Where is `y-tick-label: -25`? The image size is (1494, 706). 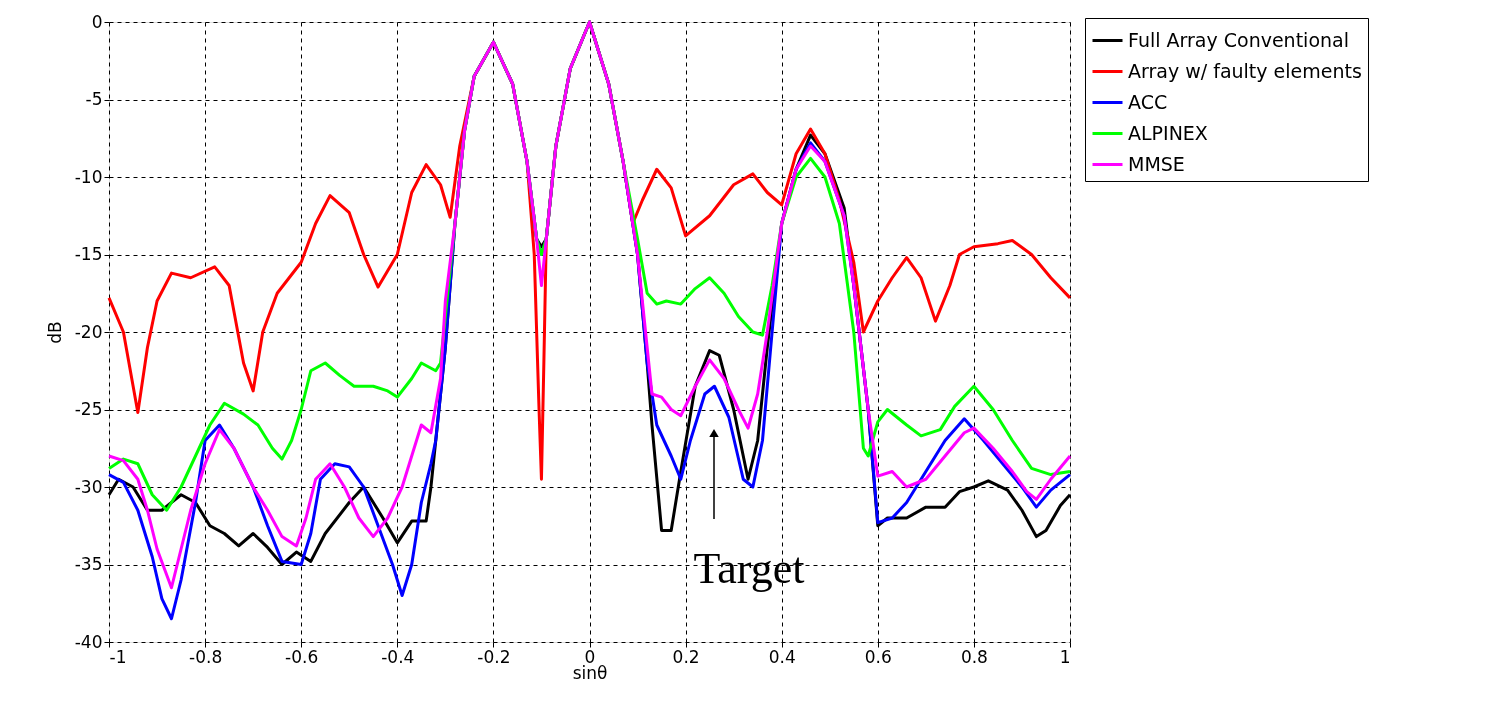
y-tick-label: -25 is located at coordinates (88, 409).